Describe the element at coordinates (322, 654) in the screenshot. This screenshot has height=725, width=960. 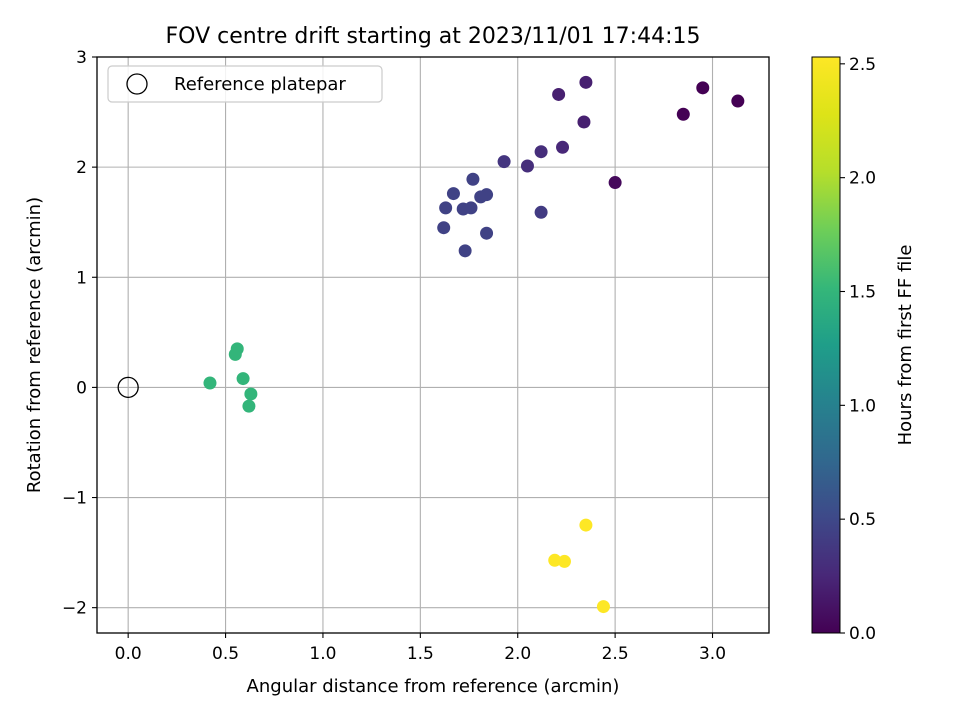
I see `x-tick-label: 1.0` at that location.